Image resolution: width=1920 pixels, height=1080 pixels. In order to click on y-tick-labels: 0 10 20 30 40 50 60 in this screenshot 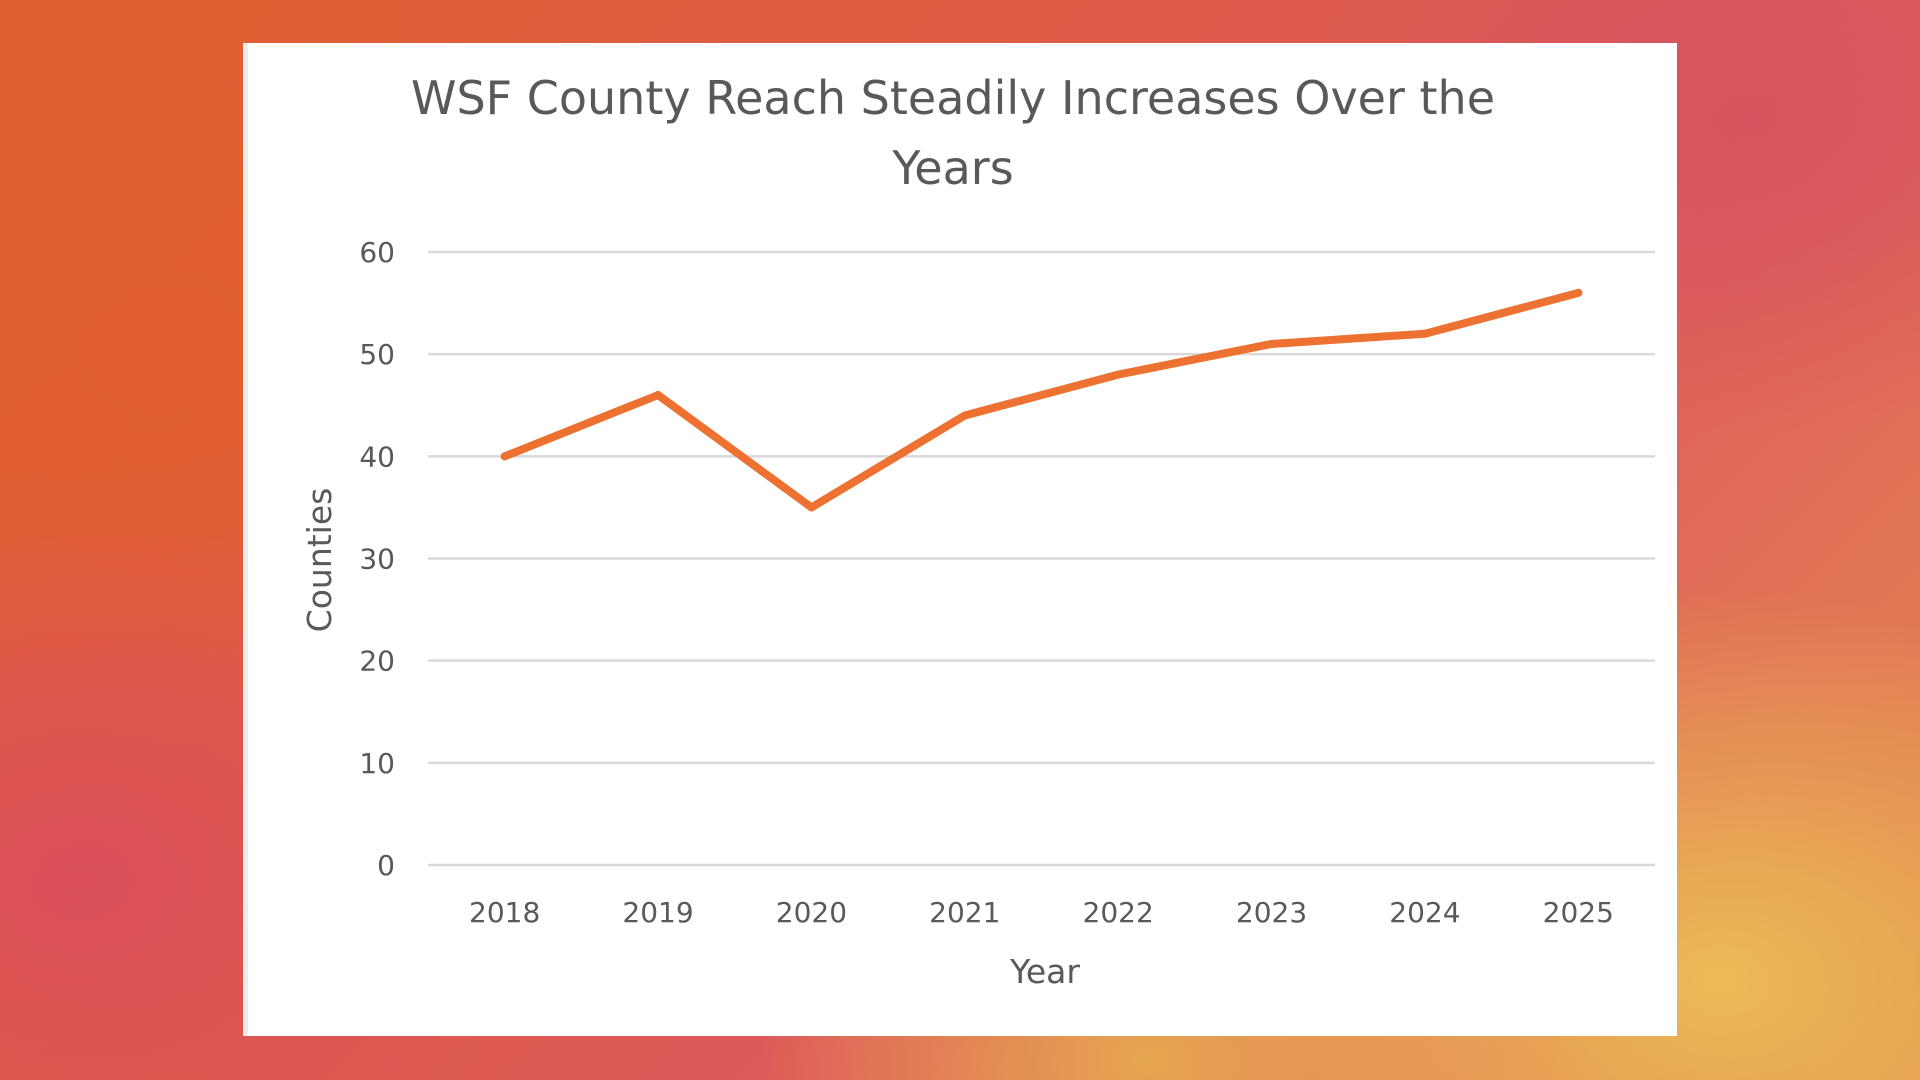, I will do `click(377, 559)`.